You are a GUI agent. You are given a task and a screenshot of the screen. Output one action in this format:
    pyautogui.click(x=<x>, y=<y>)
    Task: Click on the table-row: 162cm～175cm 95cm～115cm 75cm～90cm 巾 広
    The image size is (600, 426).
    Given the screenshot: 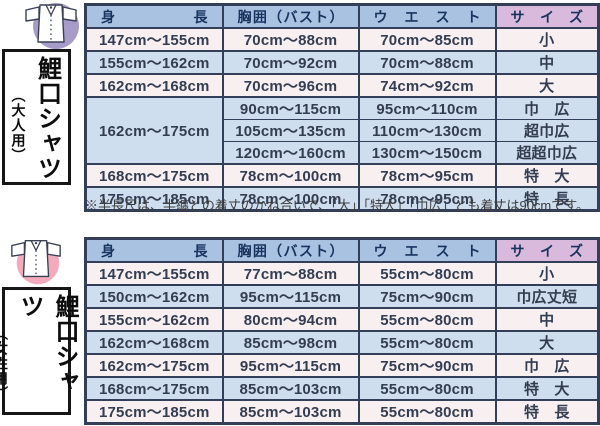 What is the action you would take?
    pyautogui.click(x=342, y=365)
    